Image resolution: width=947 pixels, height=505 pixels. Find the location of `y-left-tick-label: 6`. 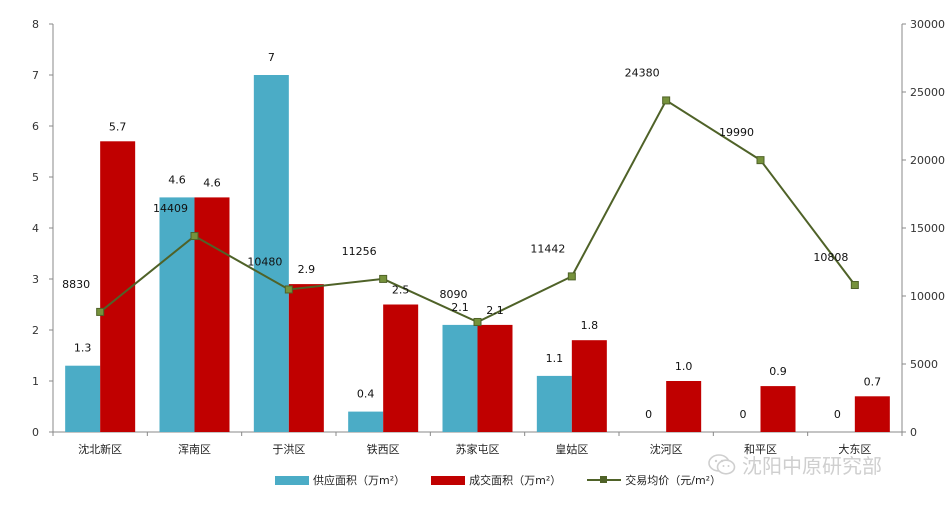

y-left-tick-label: 6 is located at coordinates (35, 126).